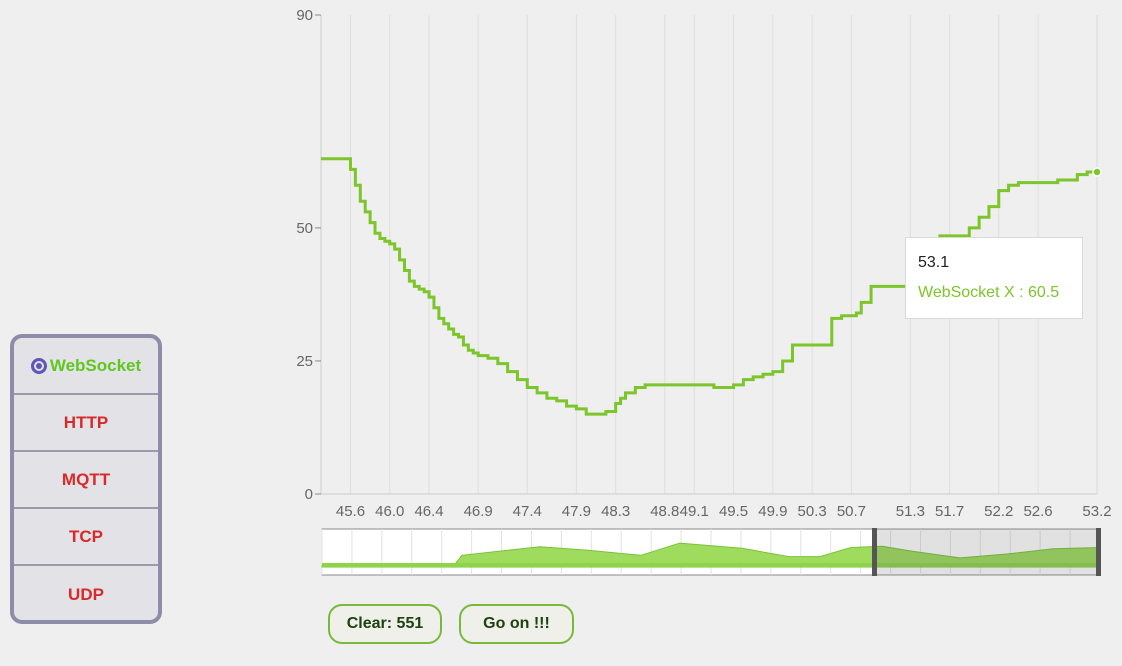 This screenshot has width=1122, height=666. I want to click on x-tick-label: 47.9, so click(576, 511).